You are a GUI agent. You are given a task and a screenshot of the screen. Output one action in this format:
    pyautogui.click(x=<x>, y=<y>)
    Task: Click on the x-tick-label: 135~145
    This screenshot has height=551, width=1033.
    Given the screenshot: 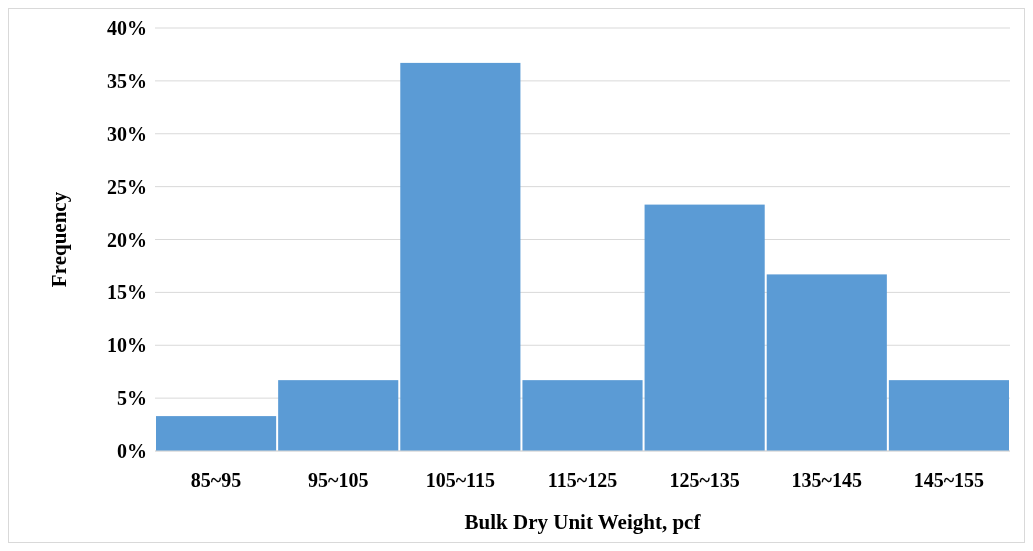 What is the action you would take?
    pyautogui.click(x=826, y=480)
    